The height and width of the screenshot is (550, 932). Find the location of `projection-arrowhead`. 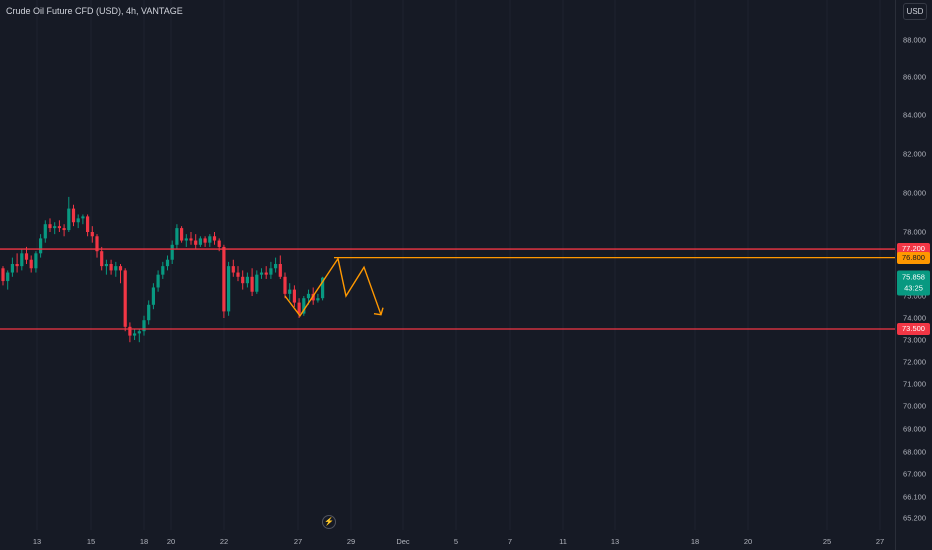

projection-arrowhead is located at coordinates (378, 311).